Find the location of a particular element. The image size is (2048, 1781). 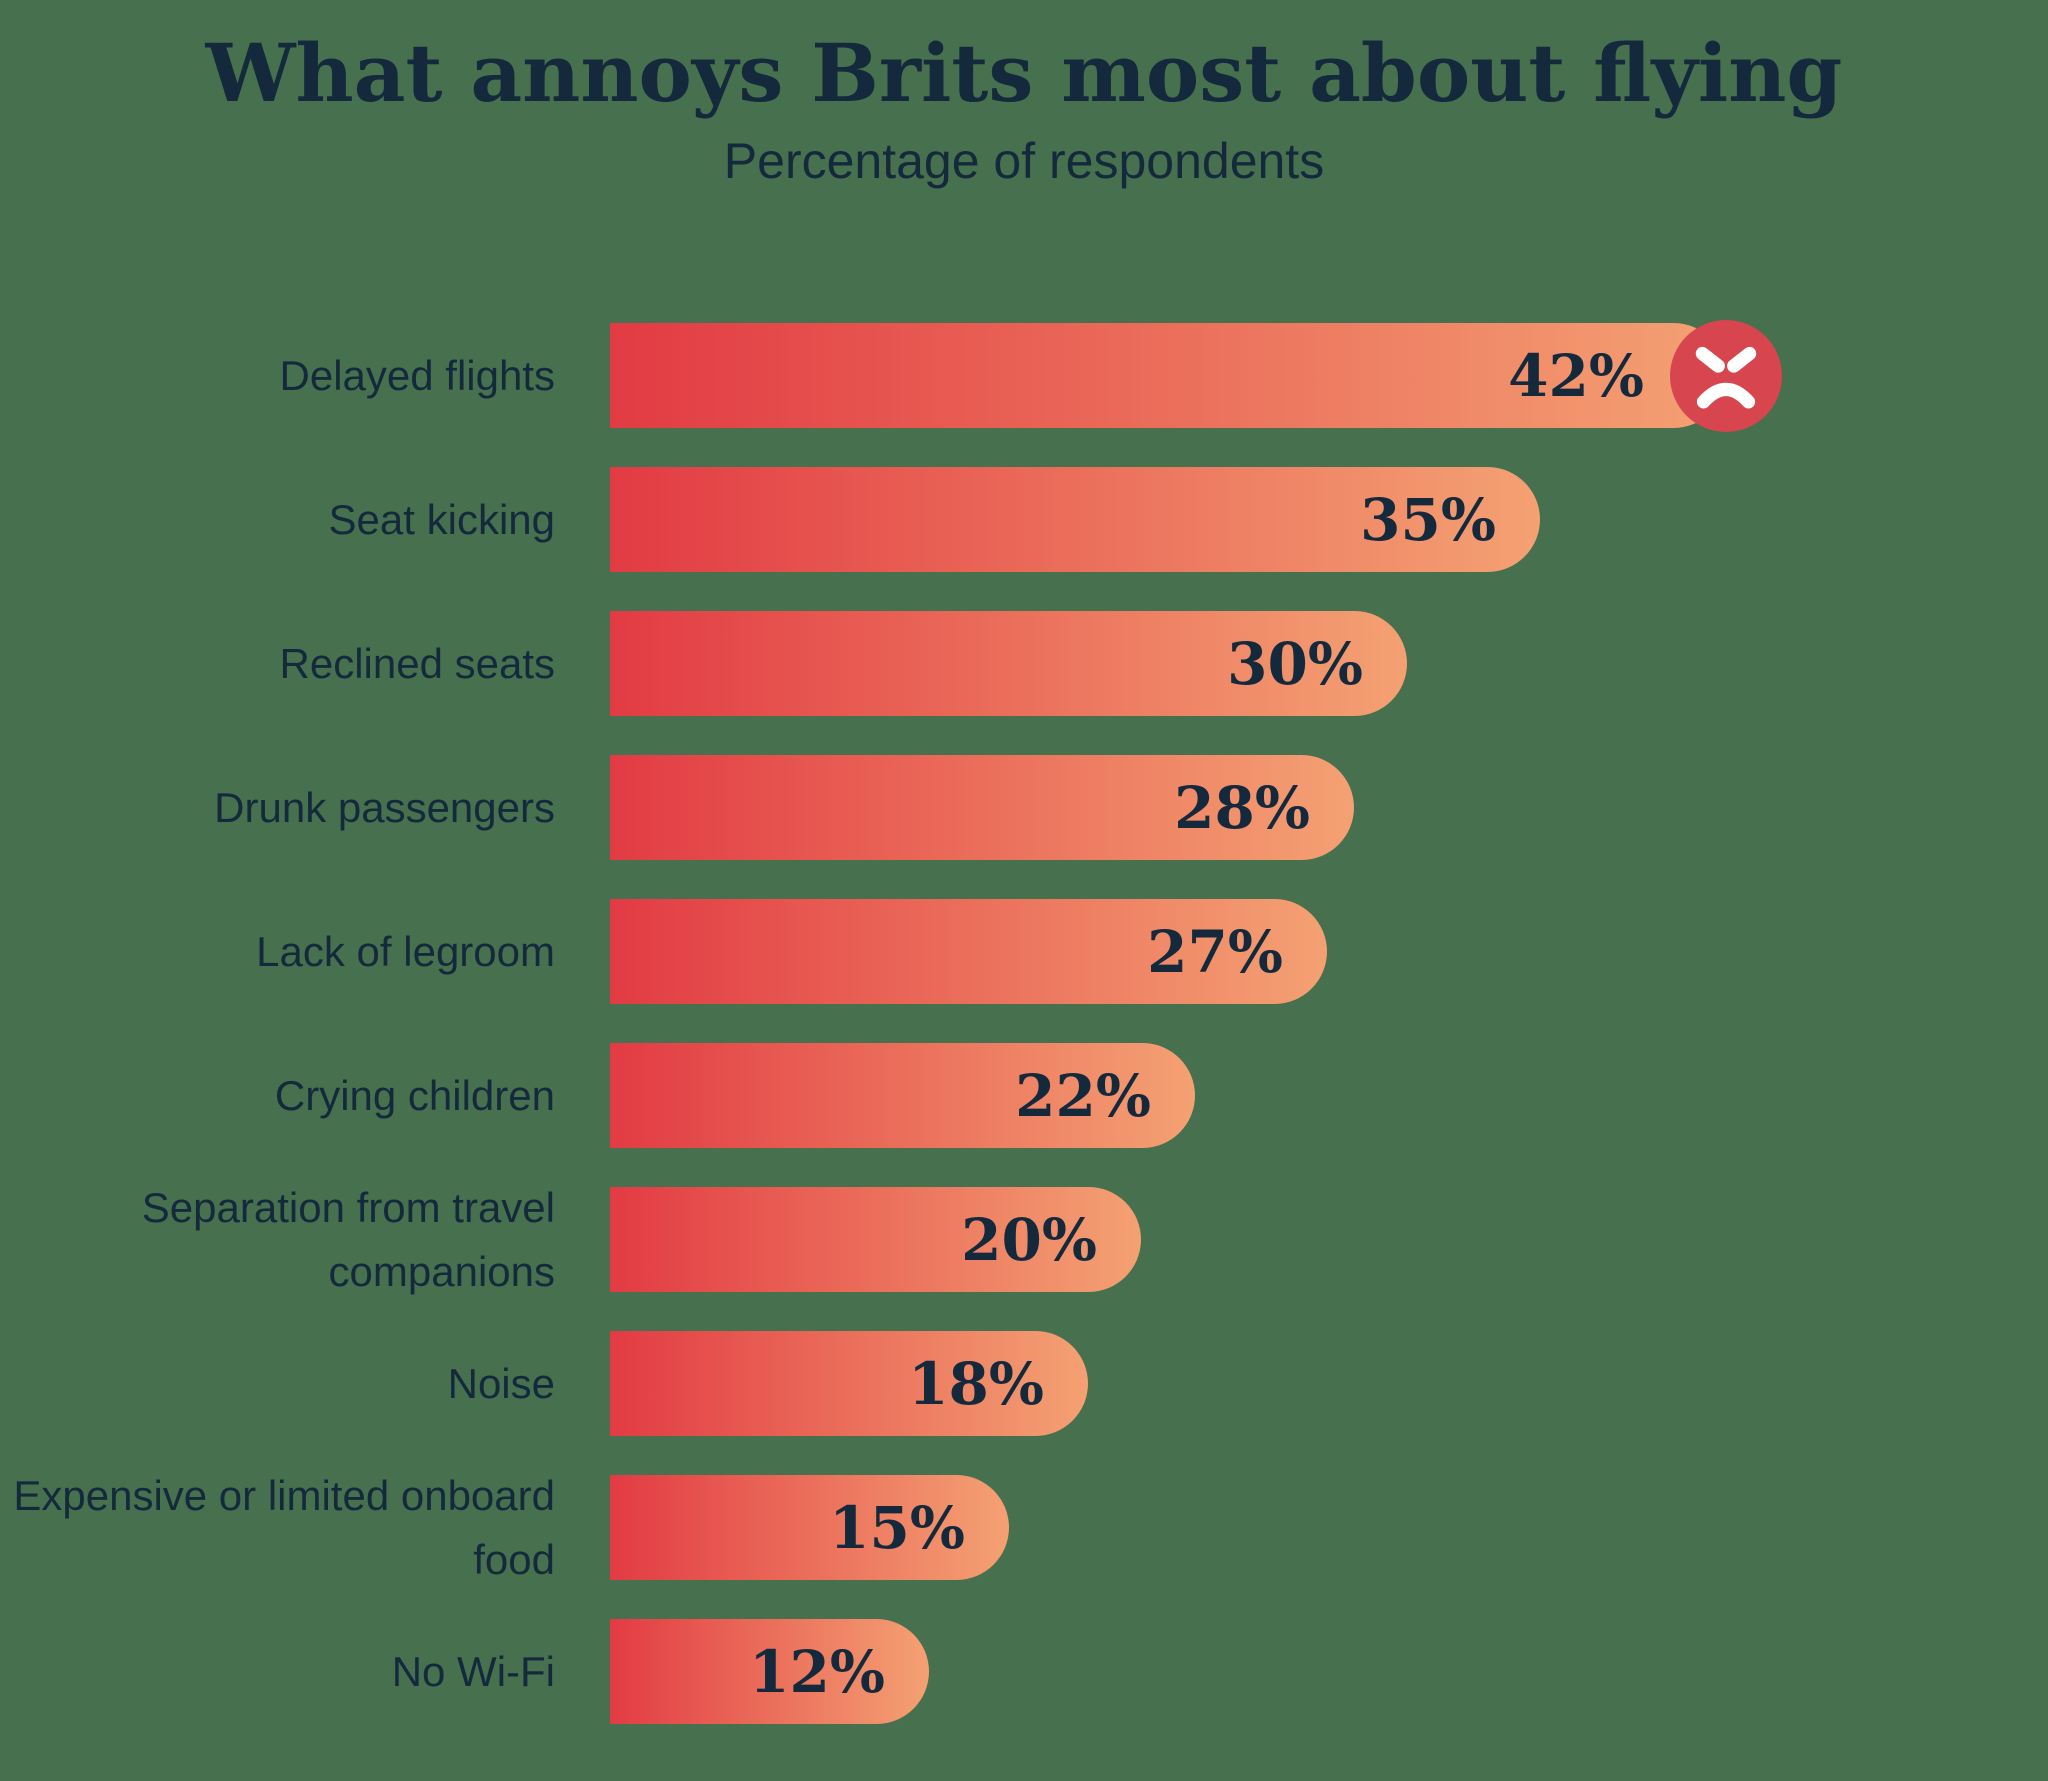

bar: 12% is located at coordinates (769, 1671).